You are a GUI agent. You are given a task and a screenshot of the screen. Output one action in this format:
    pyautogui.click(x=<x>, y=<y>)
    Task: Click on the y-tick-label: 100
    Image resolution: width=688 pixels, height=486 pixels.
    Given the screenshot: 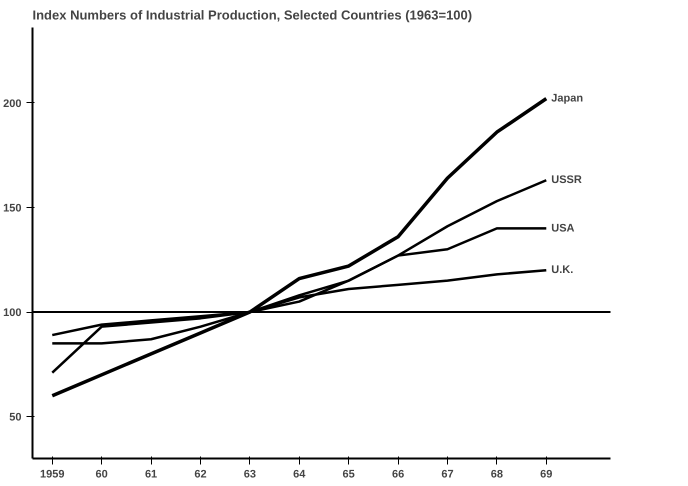 What is the action you would take?
    pyautogui.click(x=12, y=313)
    